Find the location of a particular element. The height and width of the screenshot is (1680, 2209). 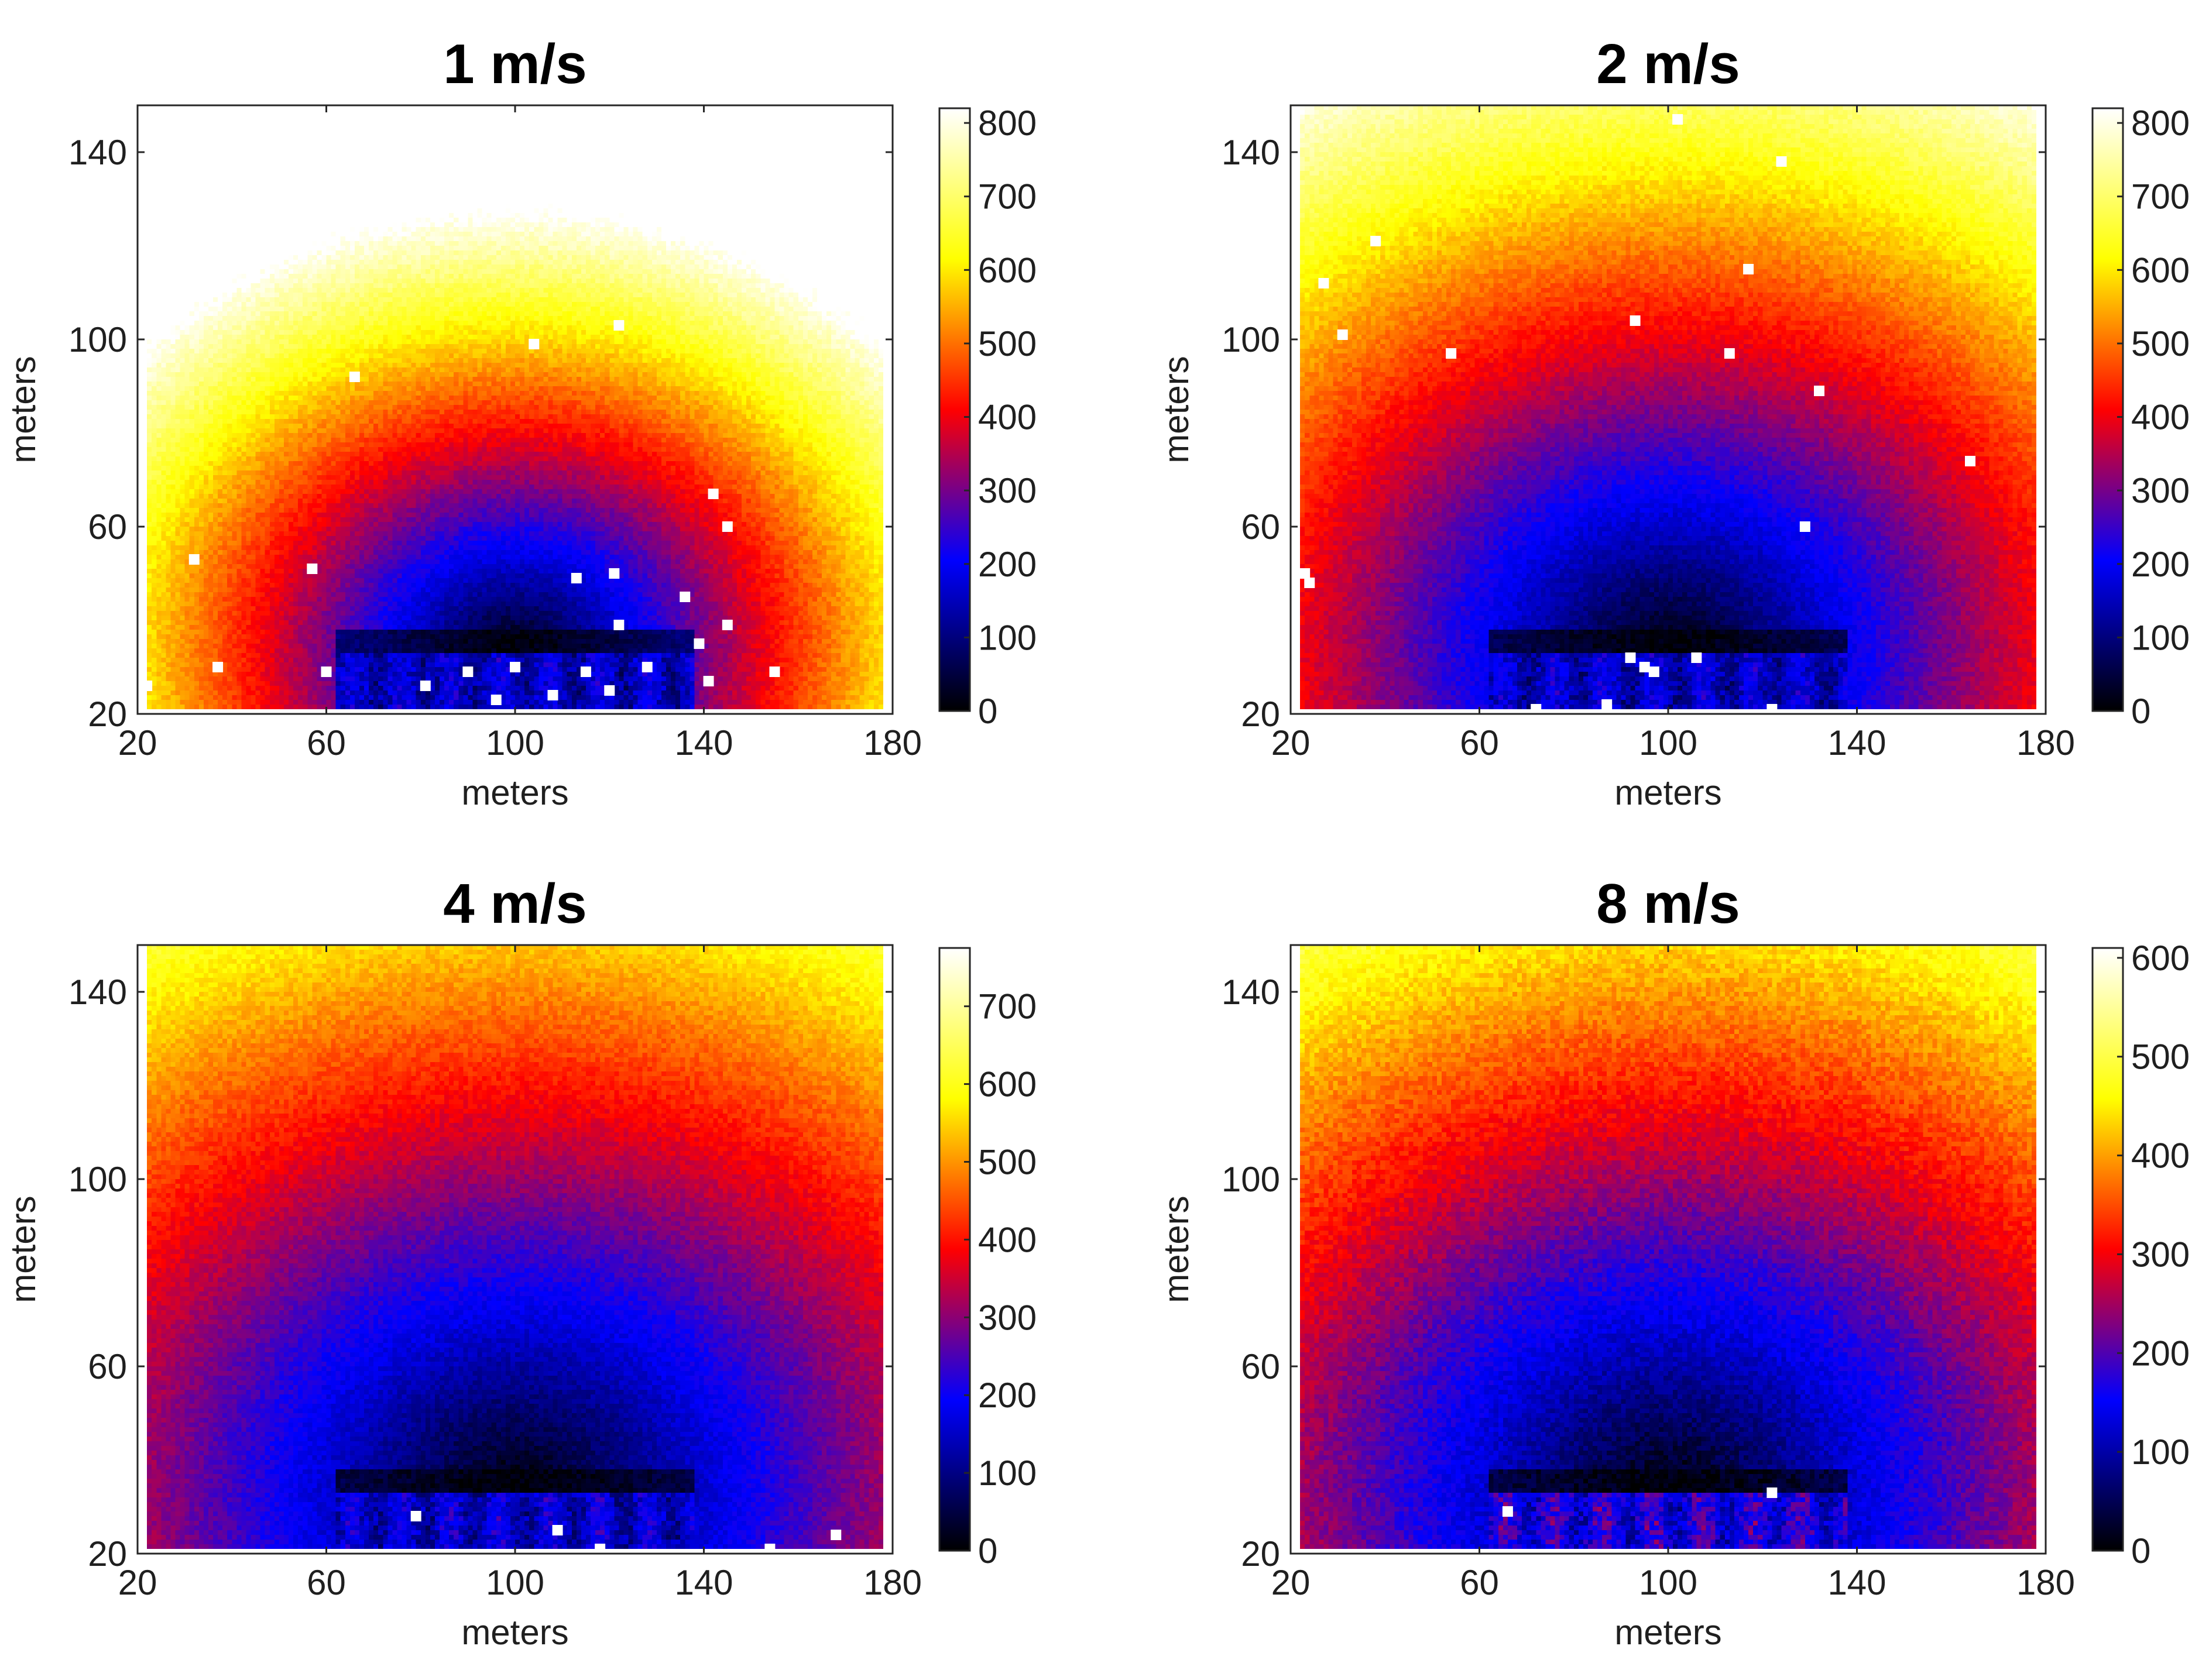

colorbar-tick-label: 800 is located at coordinates (1007, 123).